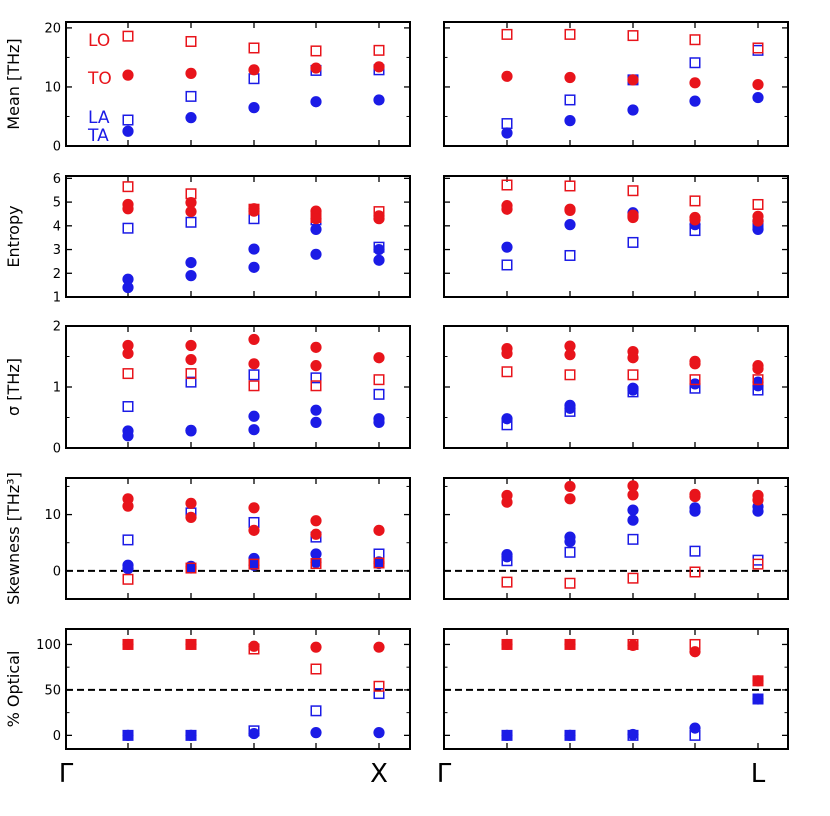 This screenshot has height=816, width=830. What do you see at coordinates (444, 774) in the screenshot?
I see `label-gamma-1: Γ` at bounding box center [444, 774].